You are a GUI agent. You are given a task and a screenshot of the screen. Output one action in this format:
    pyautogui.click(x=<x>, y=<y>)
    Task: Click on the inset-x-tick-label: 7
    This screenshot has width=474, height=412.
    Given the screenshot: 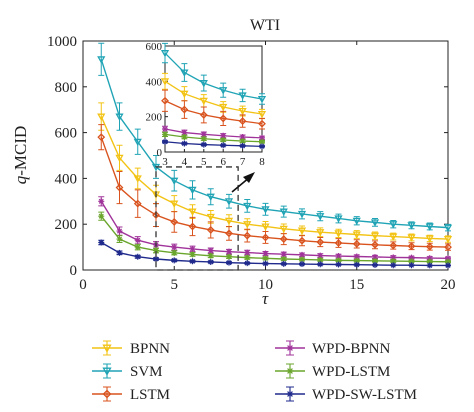 What is the action you would take?
    pyautogui.click(x=243, y=162)
    